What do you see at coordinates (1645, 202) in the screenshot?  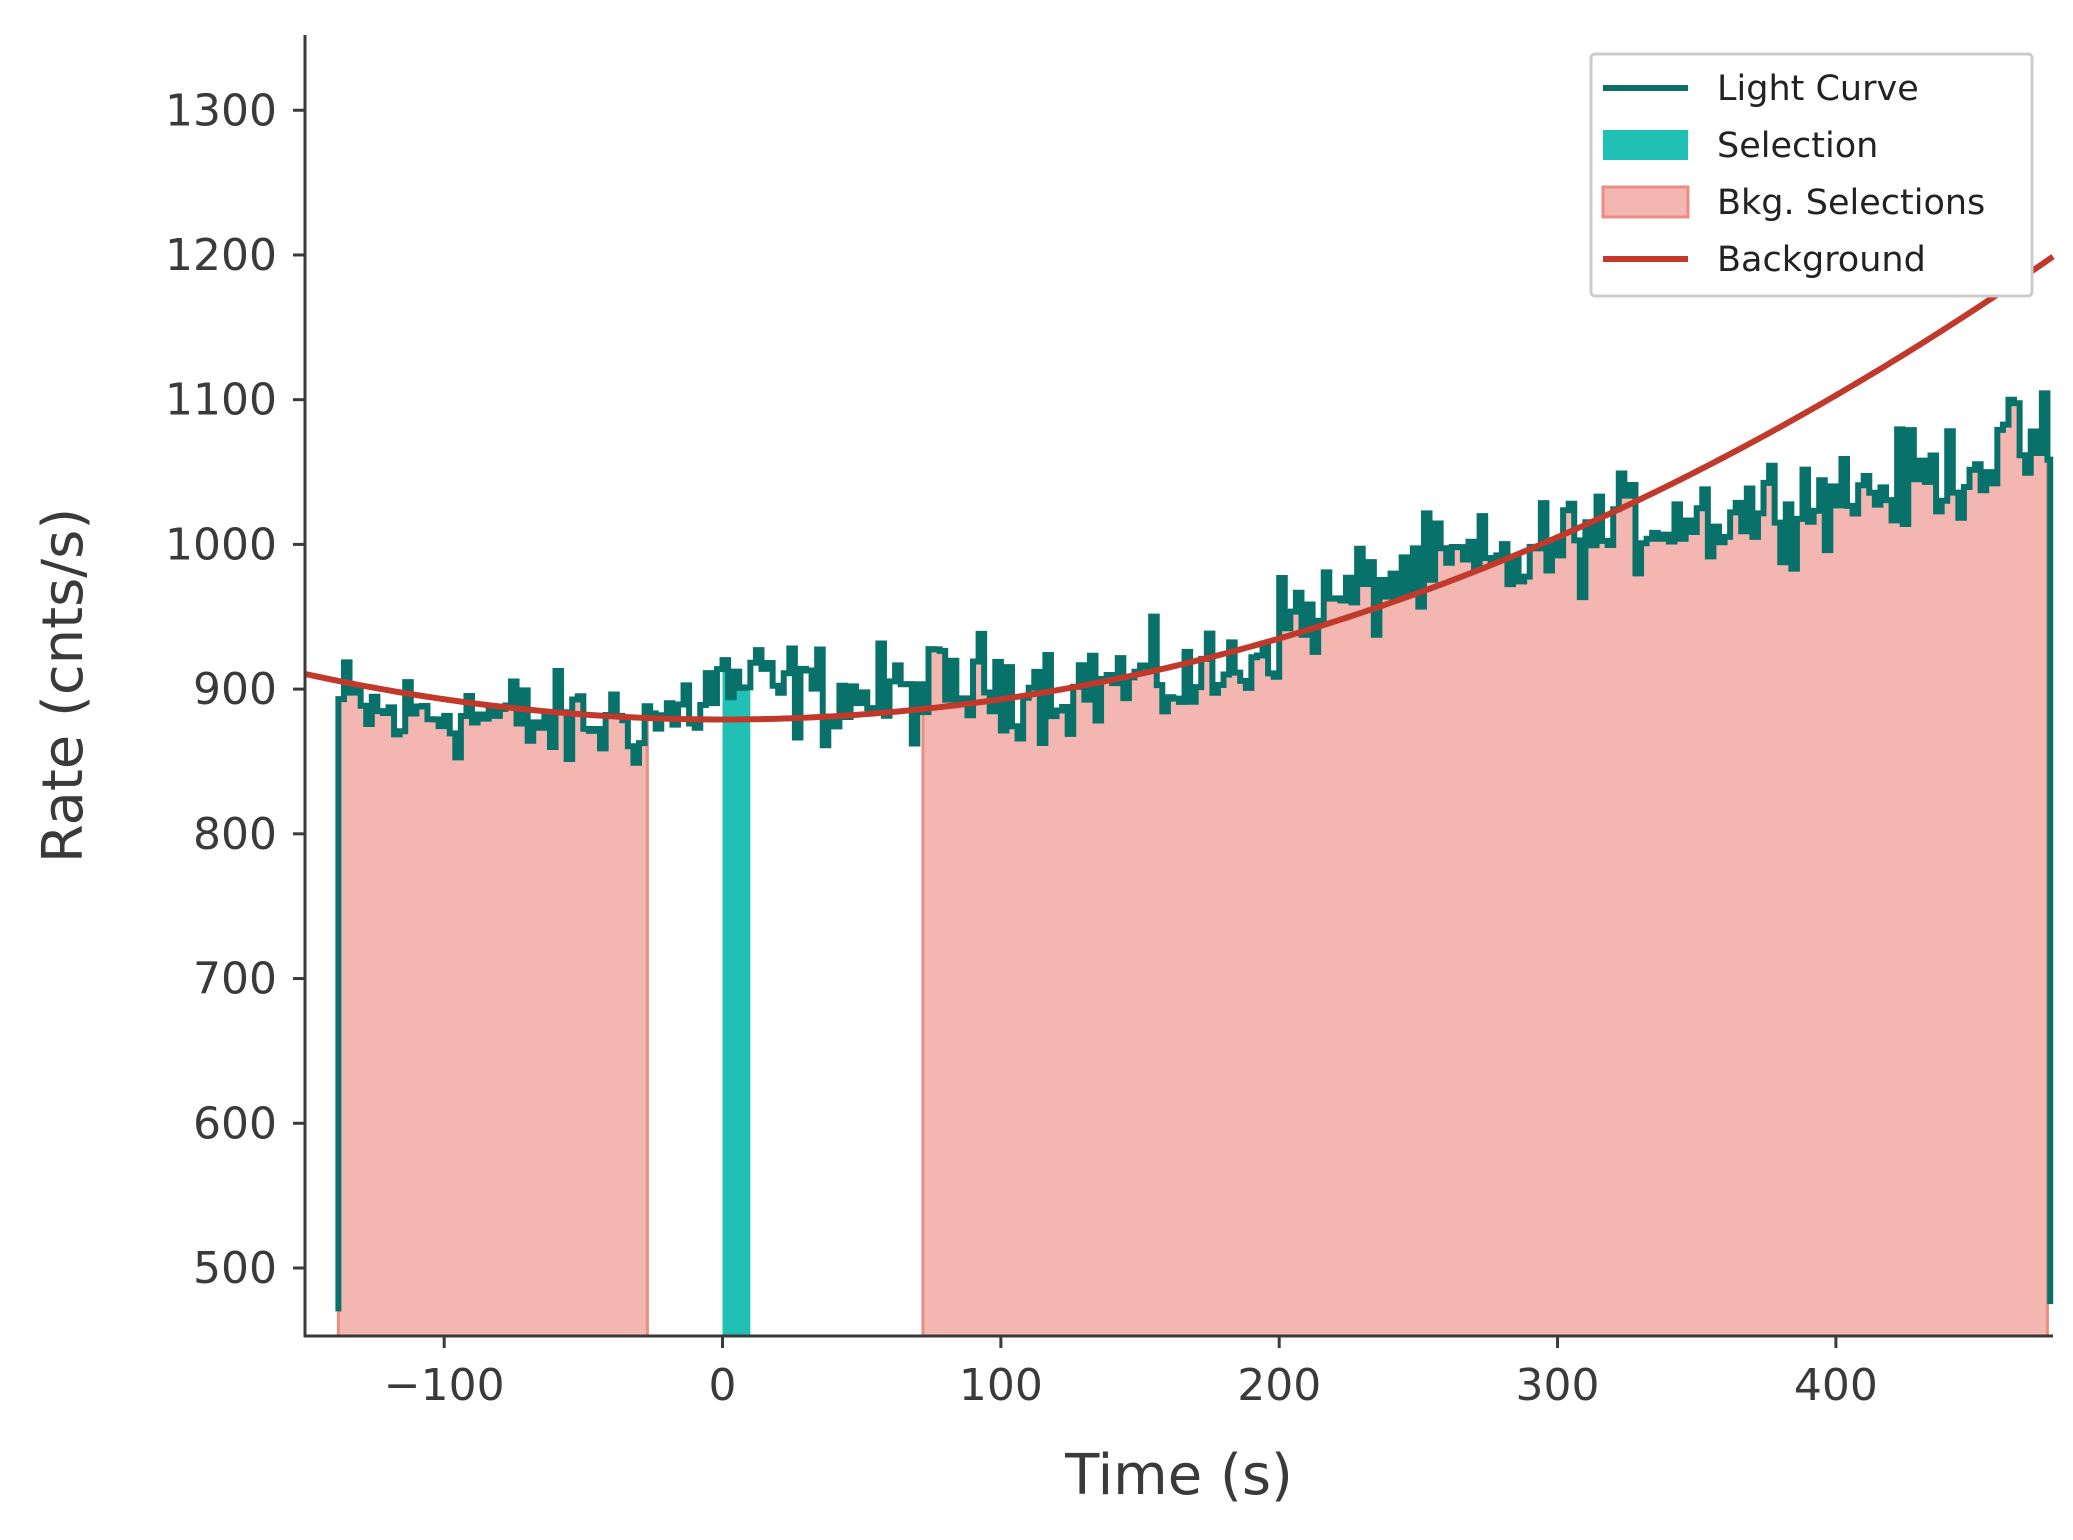 I see `legend-swatch-bkg-selections` at bounding box center [1645, 202].